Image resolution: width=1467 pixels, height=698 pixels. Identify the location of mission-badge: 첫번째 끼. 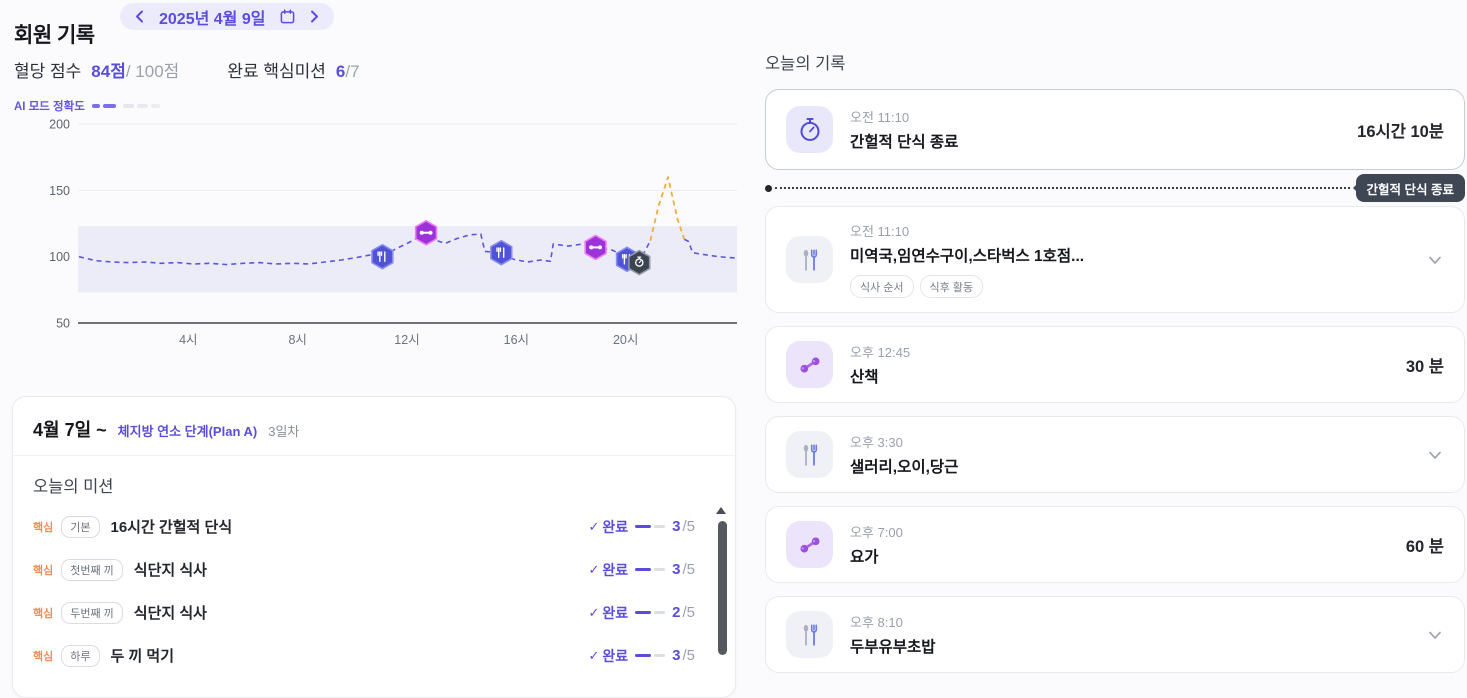
(92, 569).